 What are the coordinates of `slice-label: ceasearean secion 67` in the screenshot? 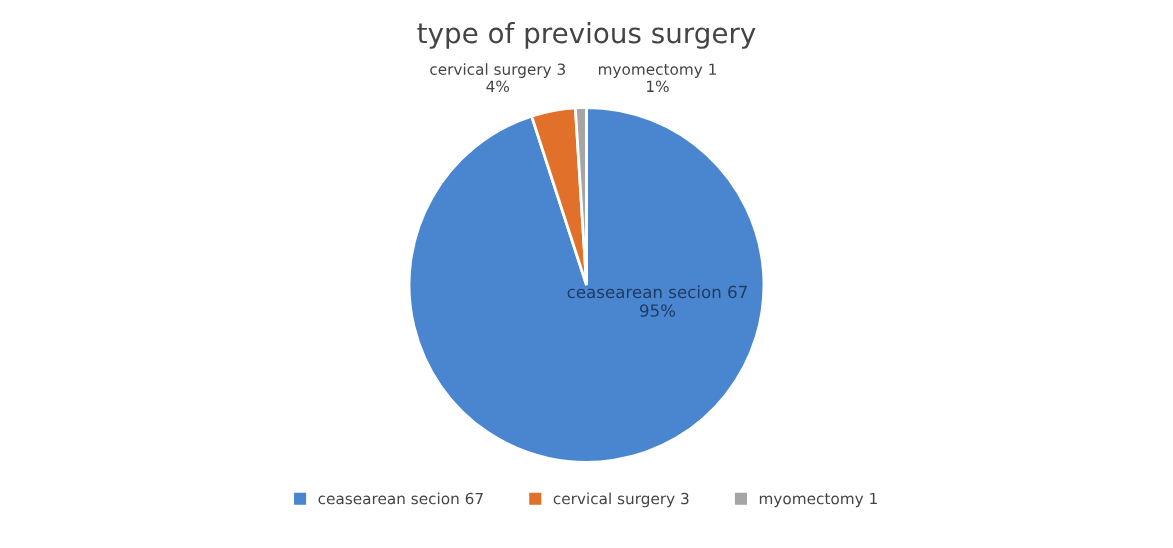 It's located at (657, 292).